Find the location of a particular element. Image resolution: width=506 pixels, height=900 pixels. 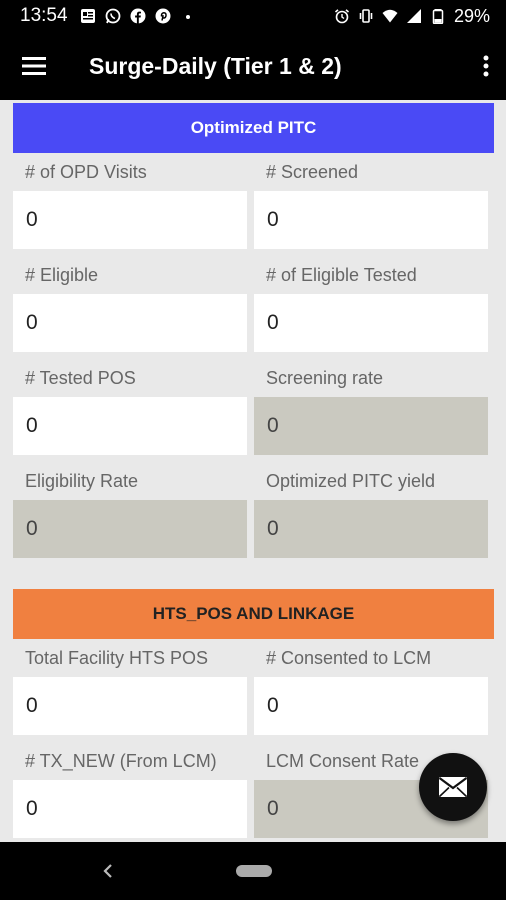

system-nav-bar is located at coordinates (253, 871).